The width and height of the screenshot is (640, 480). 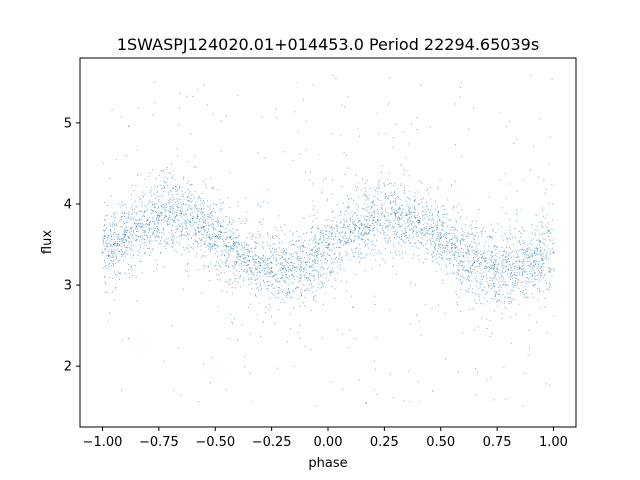 I want to click on x-axis-ticks: −1.00 −0.75 −0.50 −0.25 0.00 0.25 0.50 0.75 1.00, so click(x=325, y=438).